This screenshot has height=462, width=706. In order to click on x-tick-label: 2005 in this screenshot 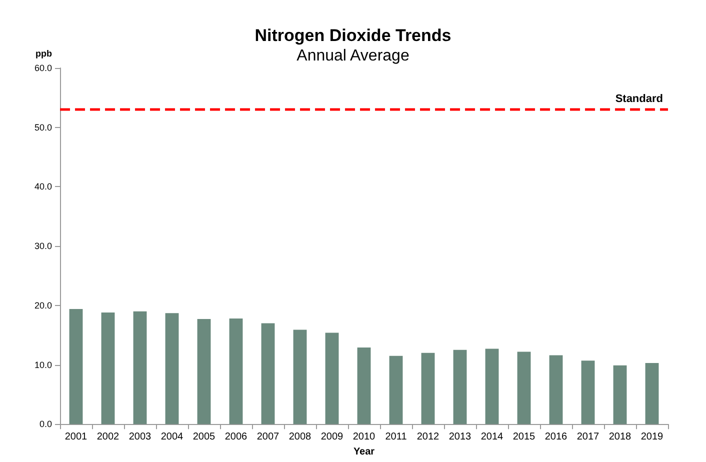, I will do `click(204, 437)`.